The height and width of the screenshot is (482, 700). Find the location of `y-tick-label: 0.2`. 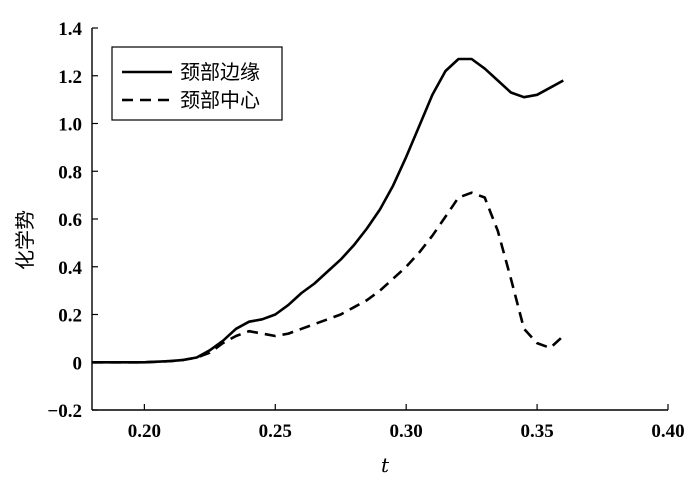

y-tick-label: 0.2 is located at coordinates (70, 316).